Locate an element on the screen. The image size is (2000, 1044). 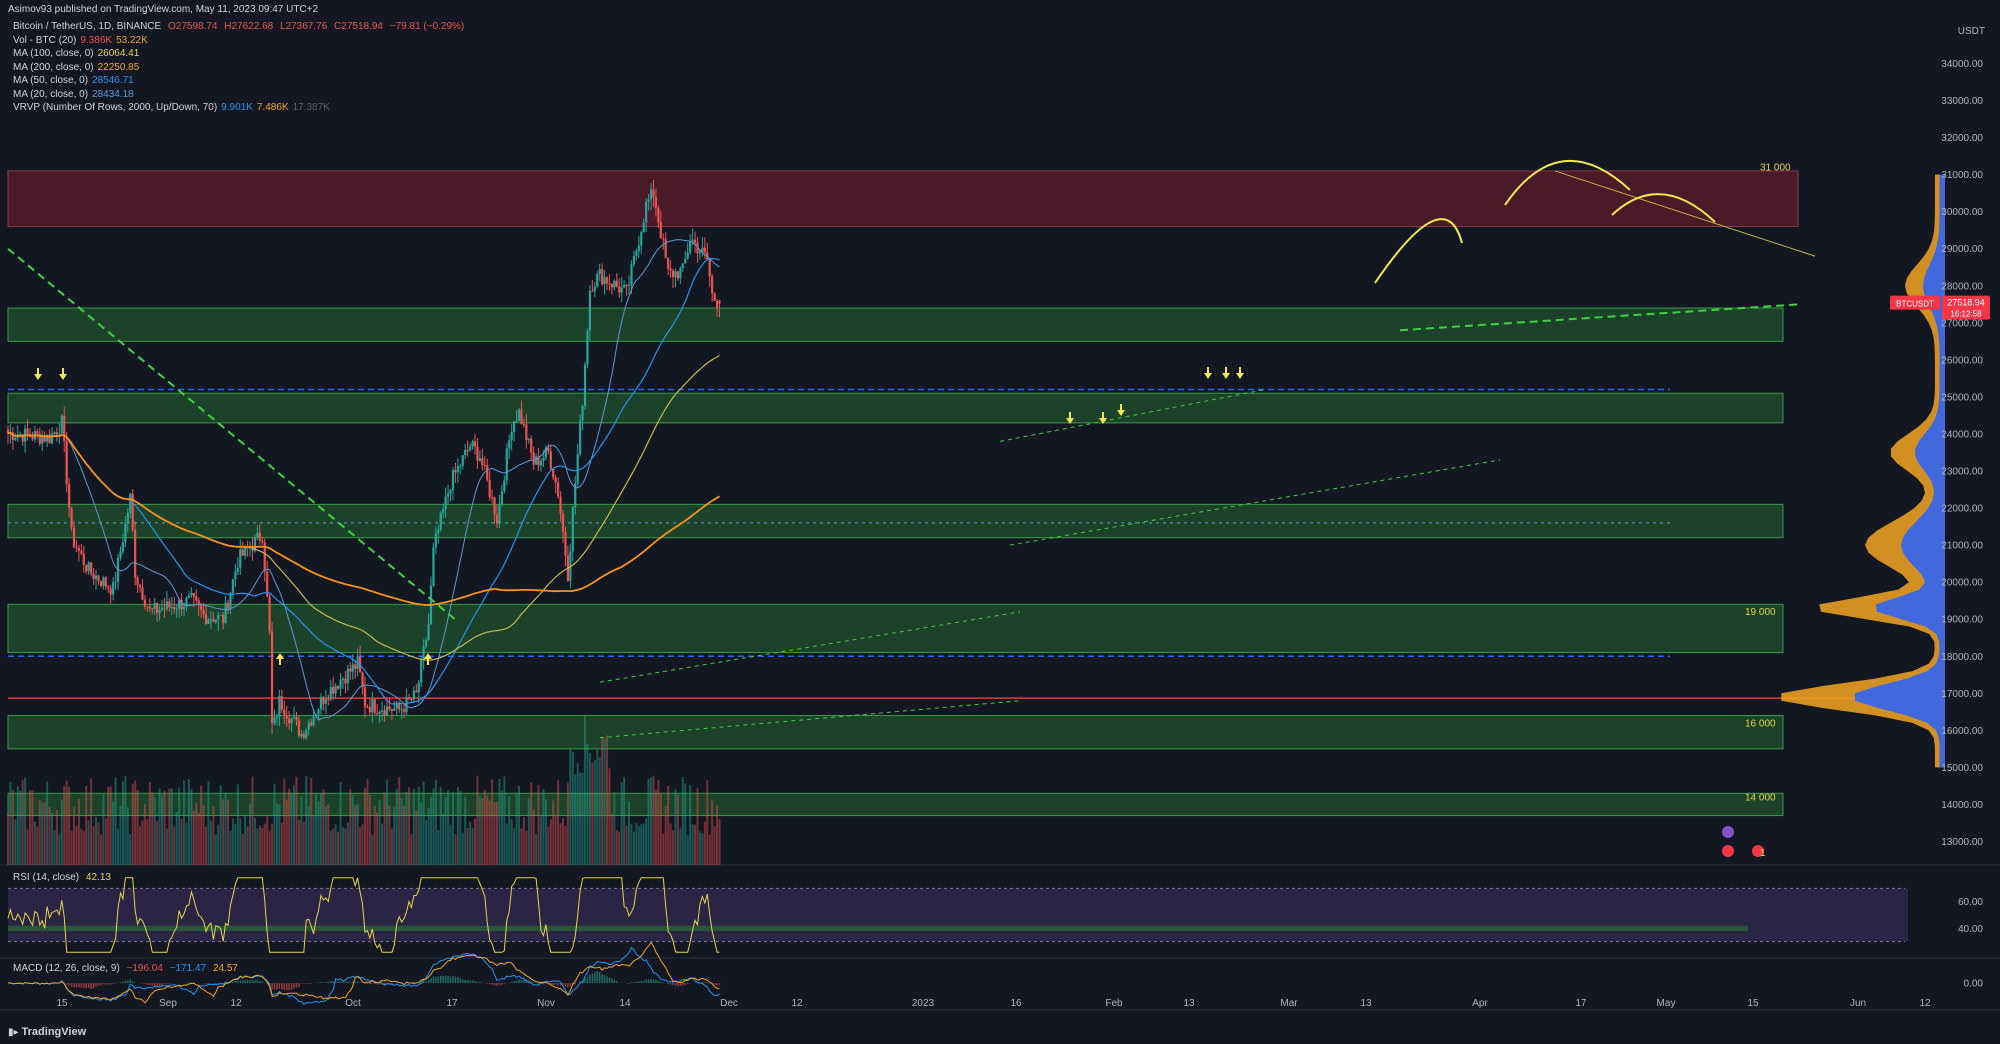
tradingview-logo: ▮▸ TradingView is located at coordinates (47, 1032).